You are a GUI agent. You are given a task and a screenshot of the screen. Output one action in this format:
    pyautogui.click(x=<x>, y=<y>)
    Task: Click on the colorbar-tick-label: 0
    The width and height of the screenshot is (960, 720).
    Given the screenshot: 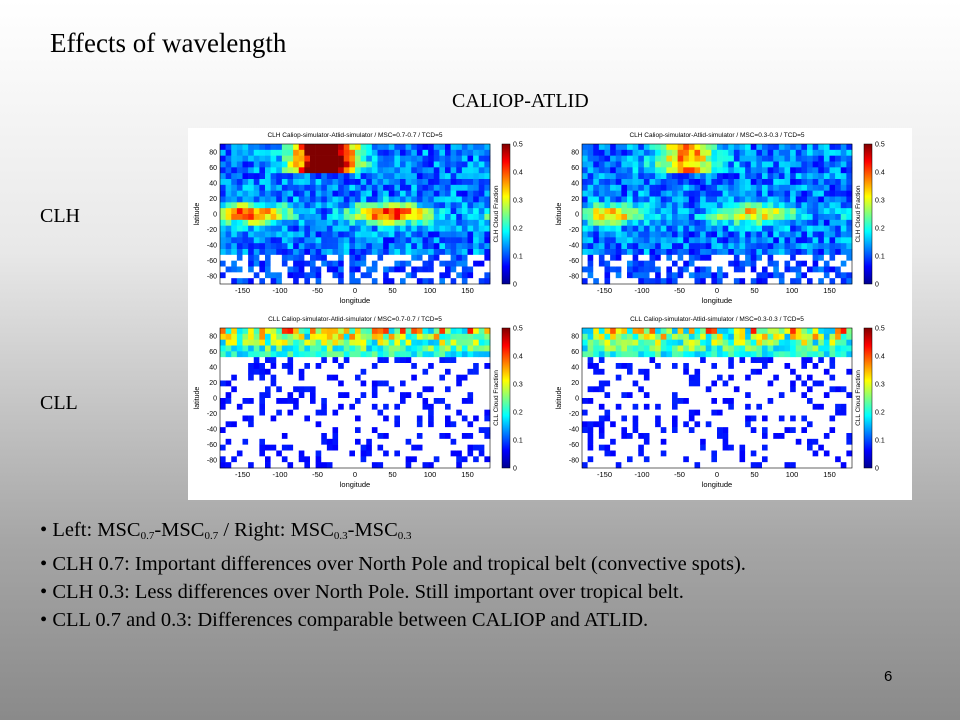 What is the action you would take?
    pyautogui.click(x=515, y=285)
    